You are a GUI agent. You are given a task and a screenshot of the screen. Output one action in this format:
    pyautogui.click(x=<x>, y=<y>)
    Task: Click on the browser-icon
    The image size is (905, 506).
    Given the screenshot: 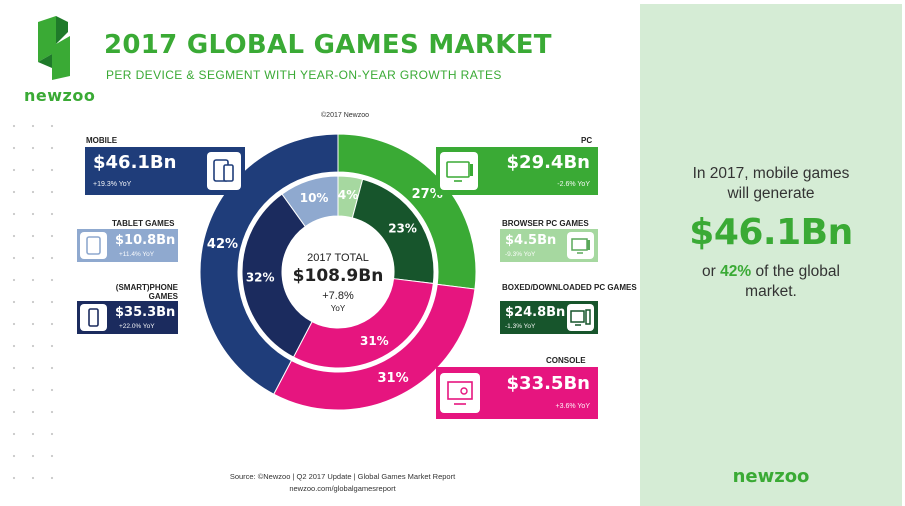 What is the action you would take?
    pyautogui.click(x=580, y=245)
    